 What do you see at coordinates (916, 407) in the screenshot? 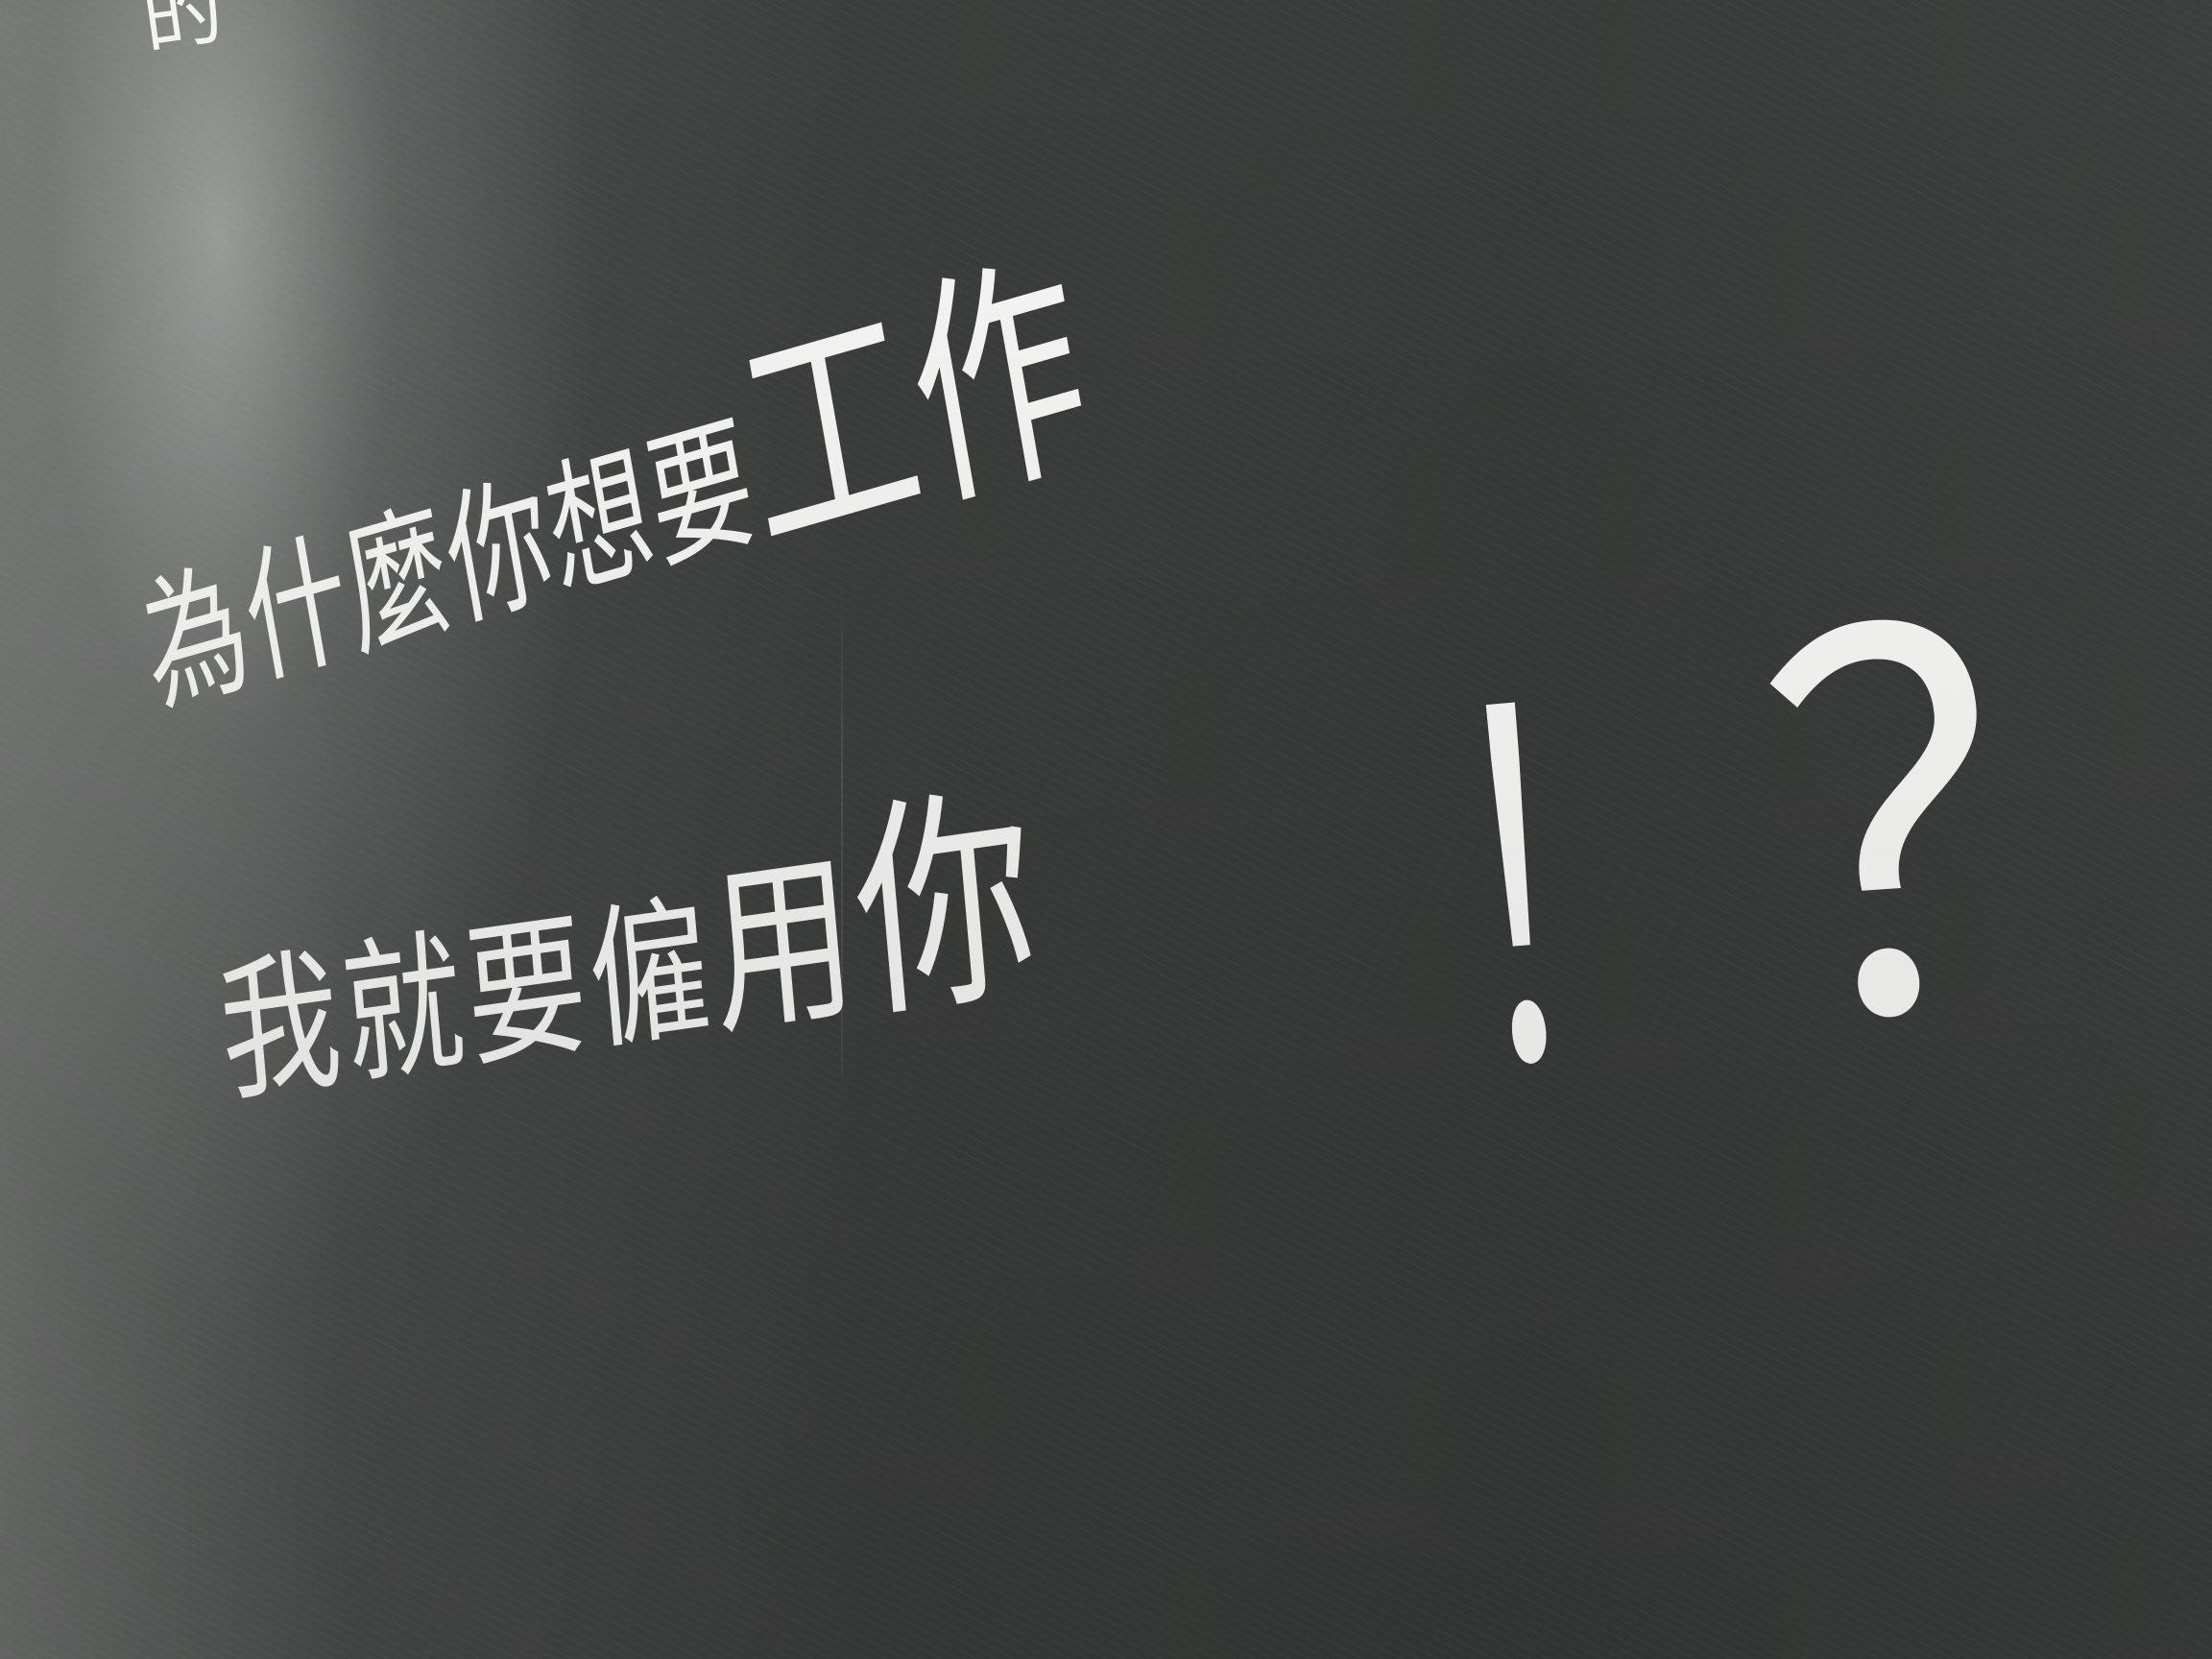
I see `slogan-line-1-end: 工作` at bounding box center [916, 407].